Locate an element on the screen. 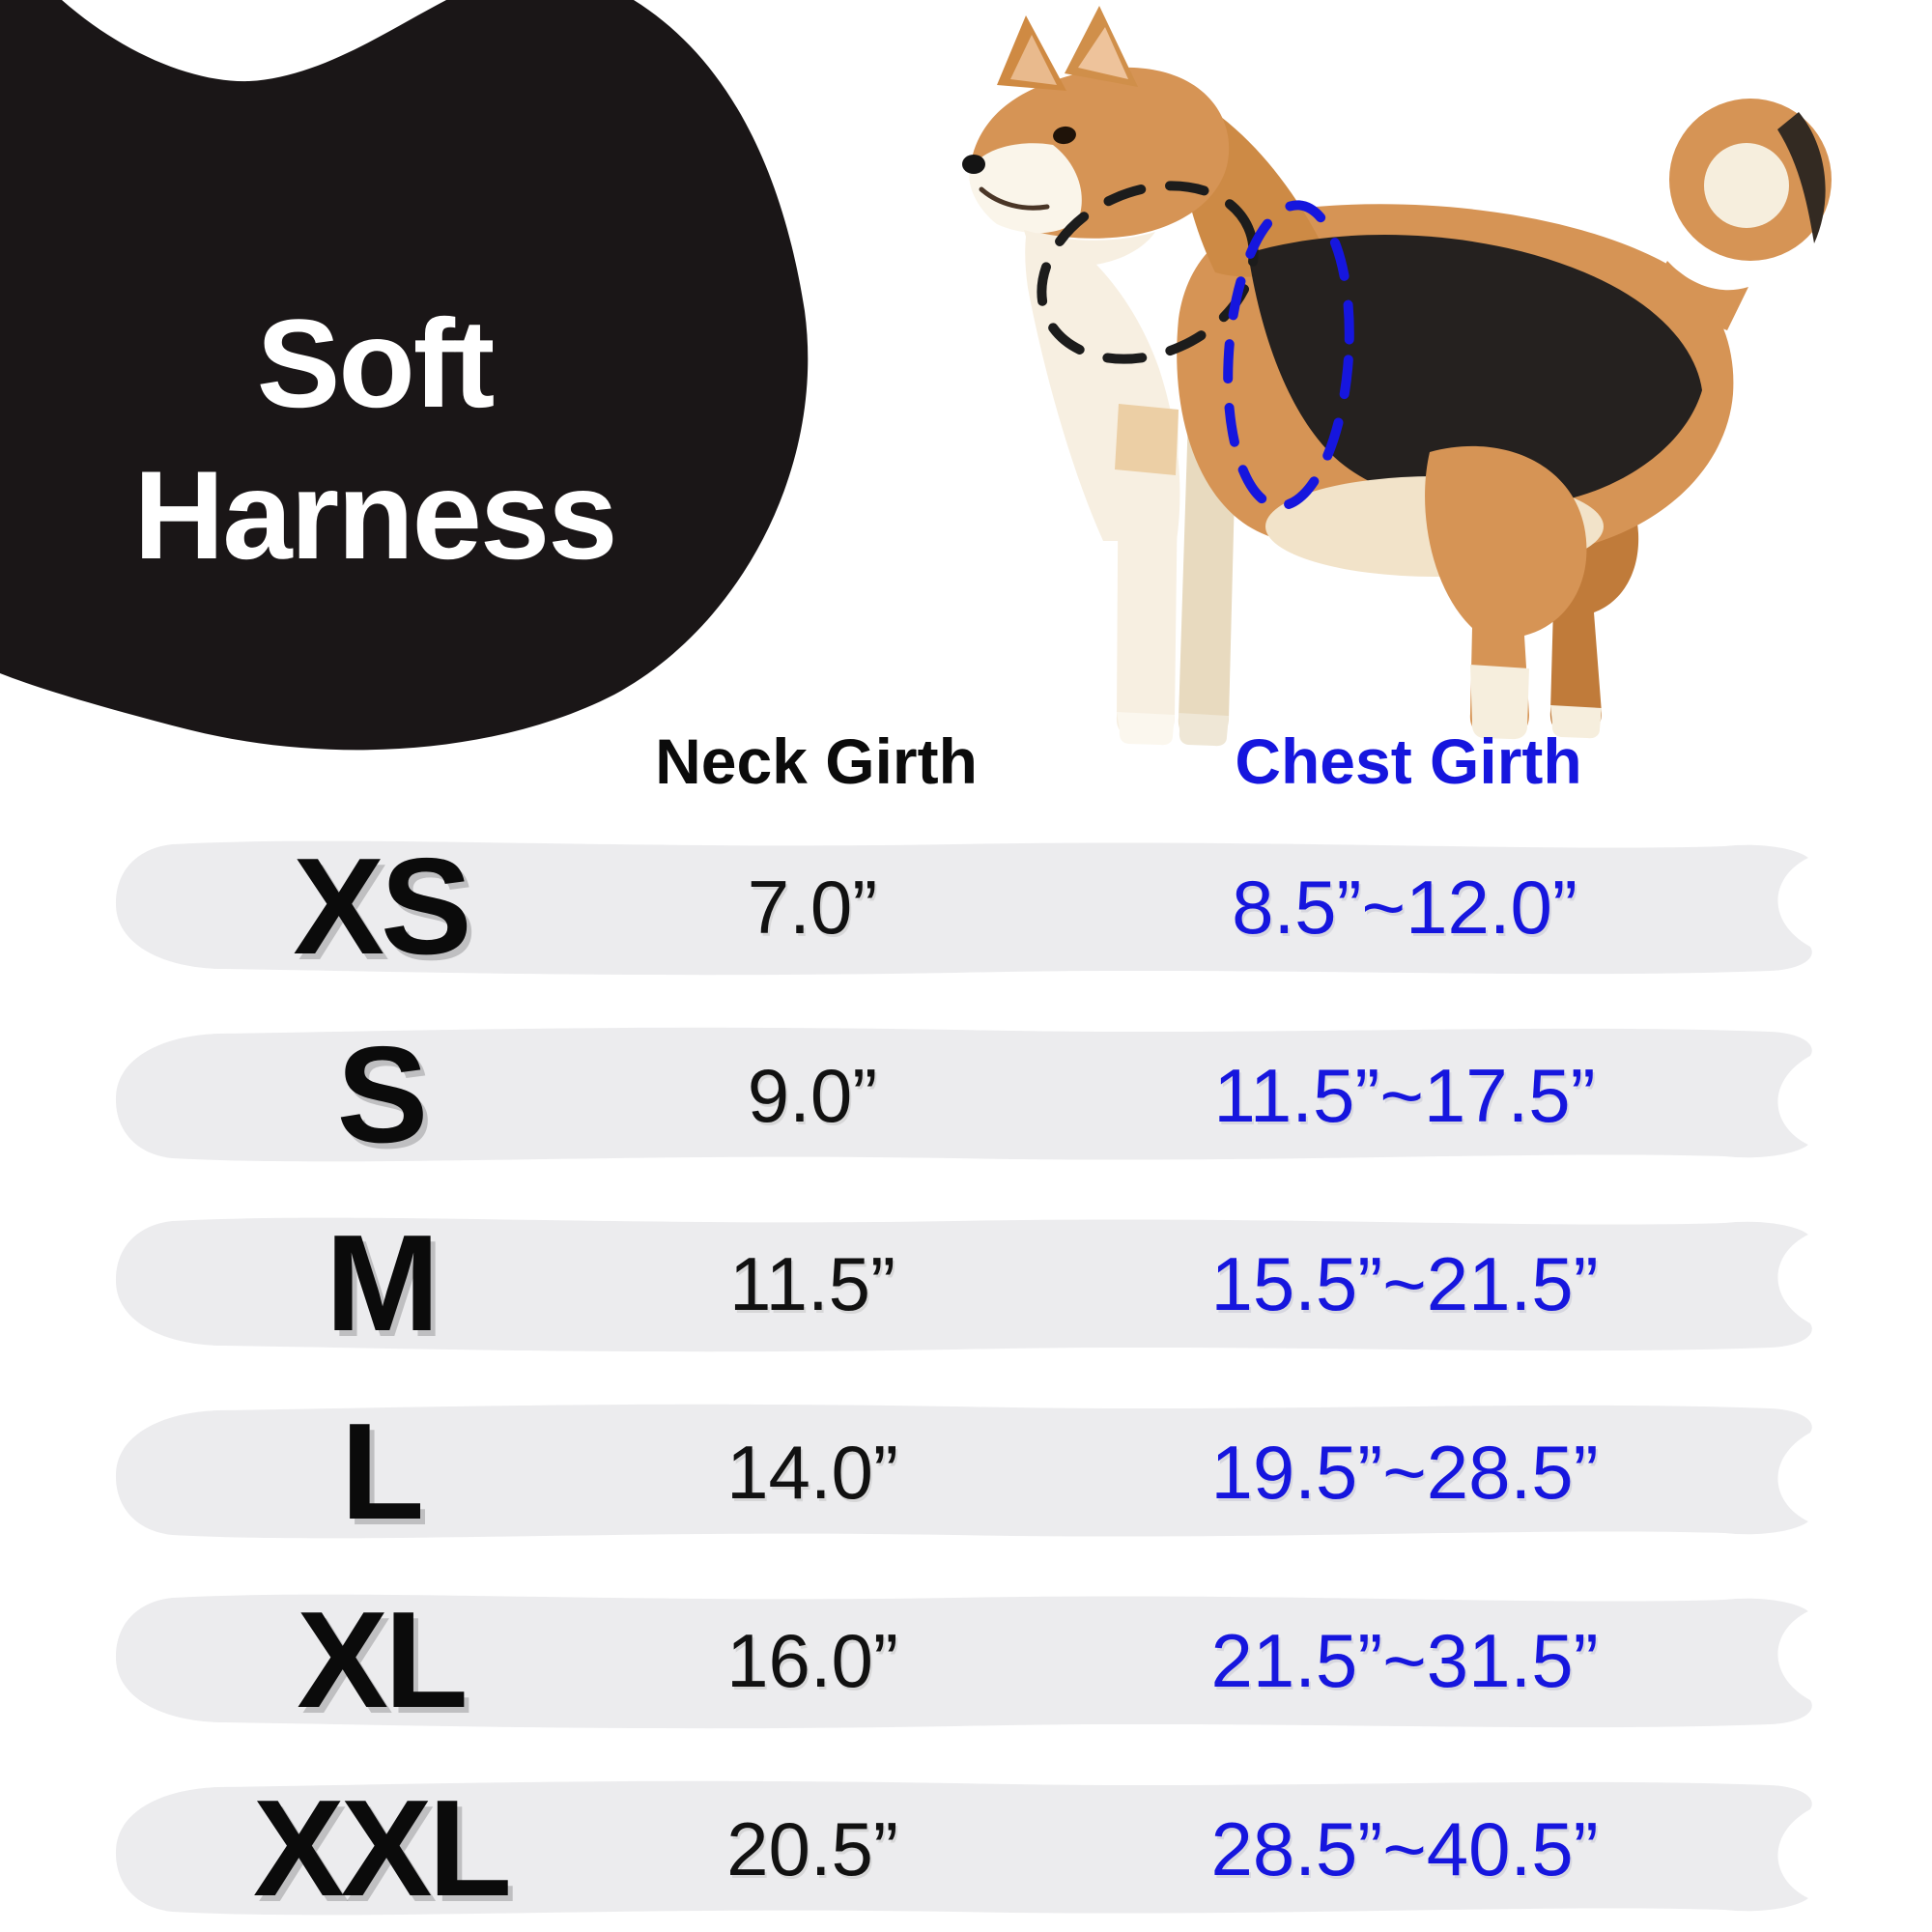 Image resolution: width=1932 pixels, height=1932 pixels. page-title: Soft Harness is located at coordinates (375, 439).